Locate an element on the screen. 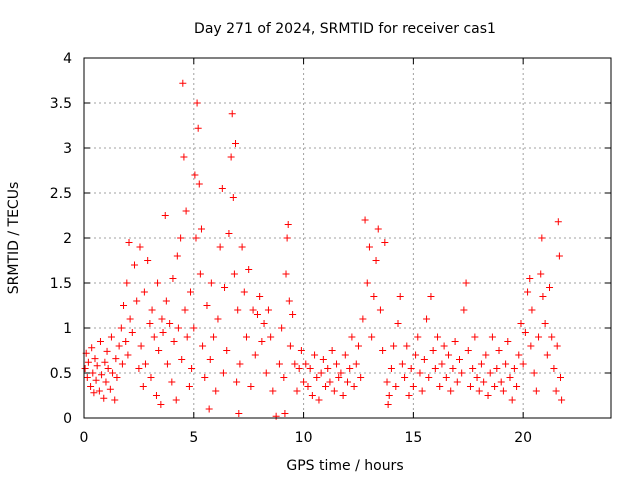 The width and height of the screenshot is (640, 480). x-tick-label: 15 is located at coordinates (413, 438).